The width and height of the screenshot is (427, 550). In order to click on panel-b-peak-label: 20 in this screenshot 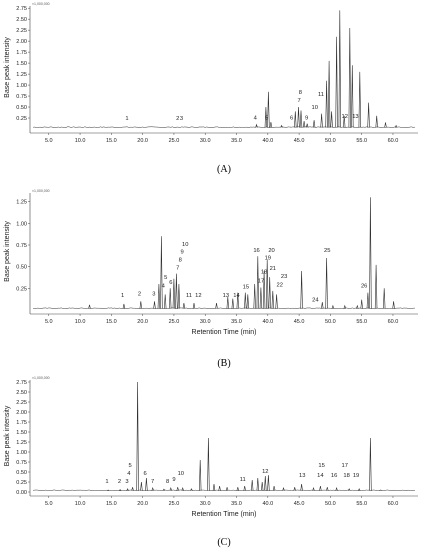, I will do `click(271, 251)`.